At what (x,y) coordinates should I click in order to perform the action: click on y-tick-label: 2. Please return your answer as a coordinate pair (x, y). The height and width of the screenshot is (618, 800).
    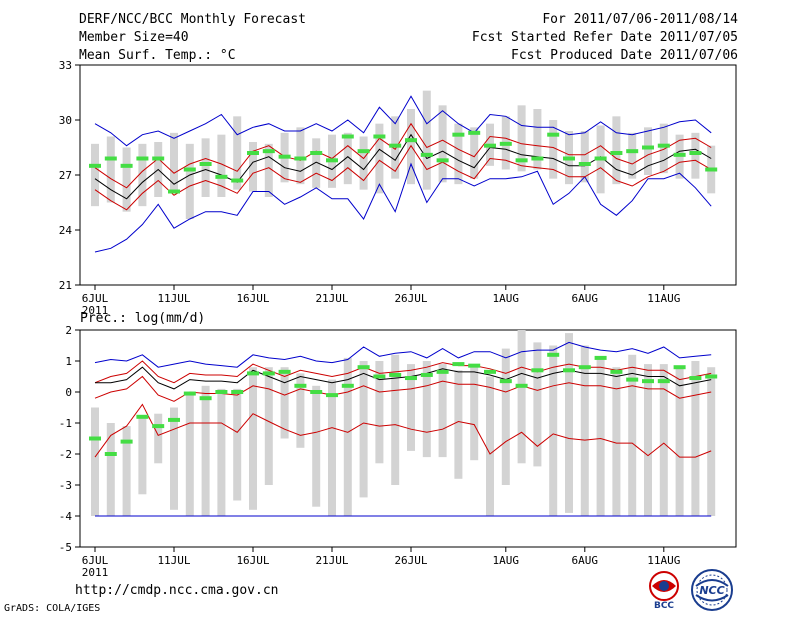
    Looking at the image, I should click on (68, 330).